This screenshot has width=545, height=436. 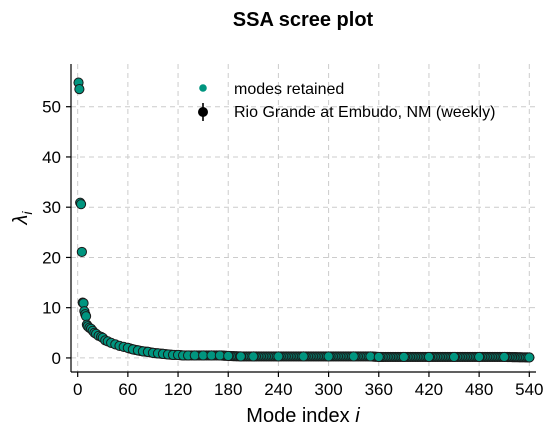 What do you see at coordinates (357, 416) in the screenshot?
I see `x-axis-label-var: i` at bounding box center [357, 416].